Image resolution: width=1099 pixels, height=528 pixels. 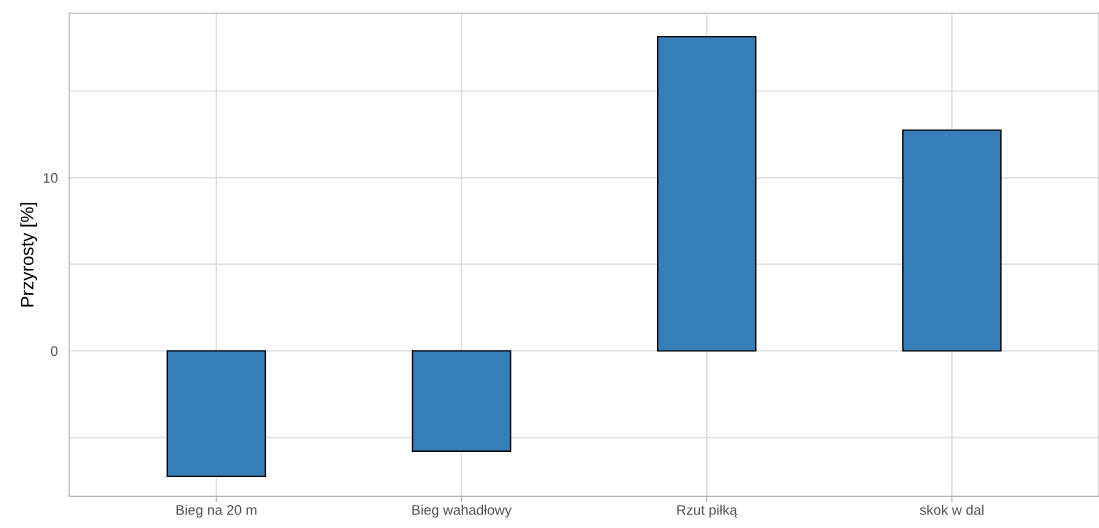 I want to click on x-tick-label: Bieg na 20 m, so click(x=216, y=511).